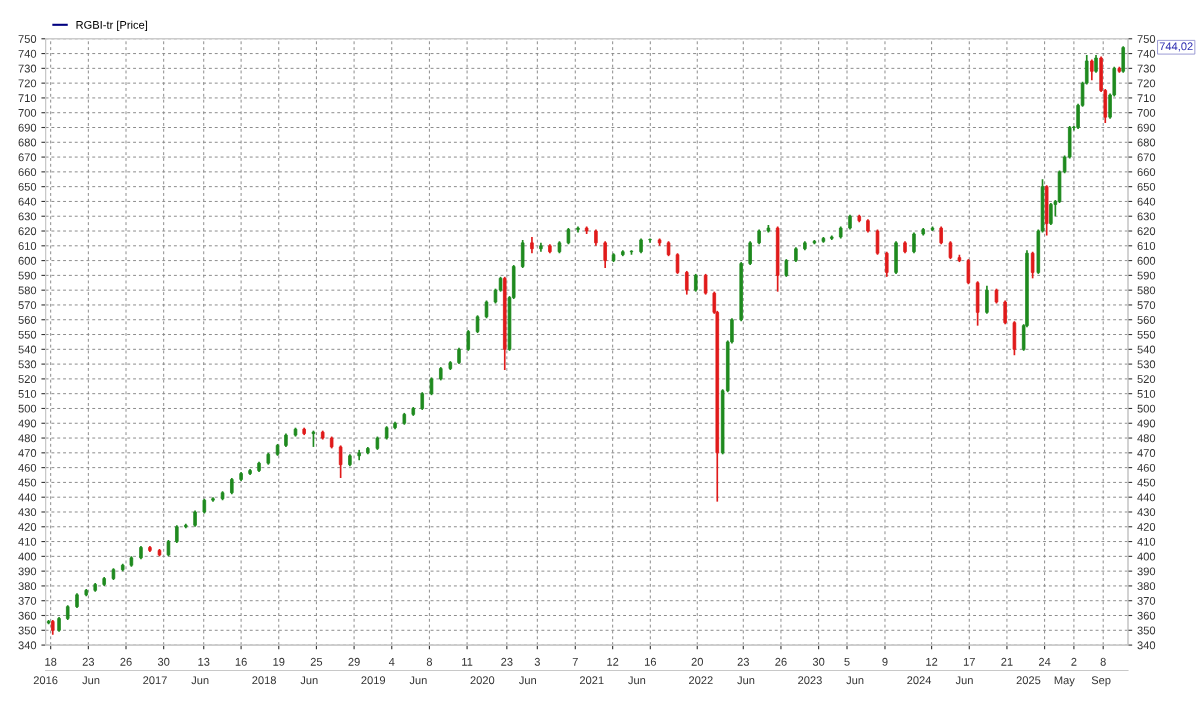 The width and height of the screenshot is (1200, 705). What do you see at coordinates (1146, 453) in the screenshot?
I see `y2-tick-label: 470` at bounding box center [1146, 453].